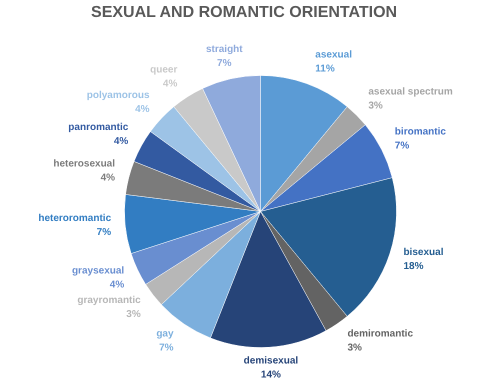 Image resolution: width=488 pixels, height=390 pixels. What do you see at coordinates (84, 164) in the screenshot?
I see `slice-label: heterosexual` at bounding box center [84, 164].